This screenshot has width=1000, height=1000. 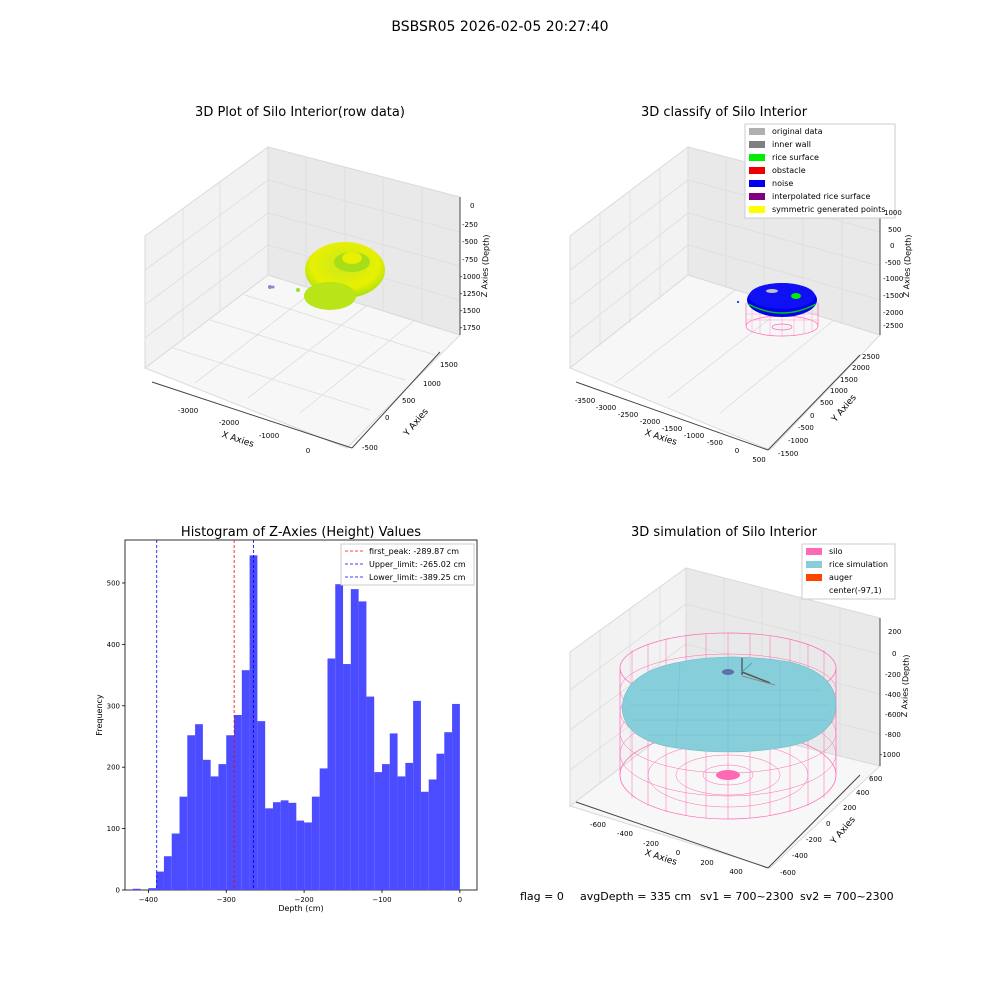 I want to click on classify-z-tick: 1000, so click(x=893, y=213).